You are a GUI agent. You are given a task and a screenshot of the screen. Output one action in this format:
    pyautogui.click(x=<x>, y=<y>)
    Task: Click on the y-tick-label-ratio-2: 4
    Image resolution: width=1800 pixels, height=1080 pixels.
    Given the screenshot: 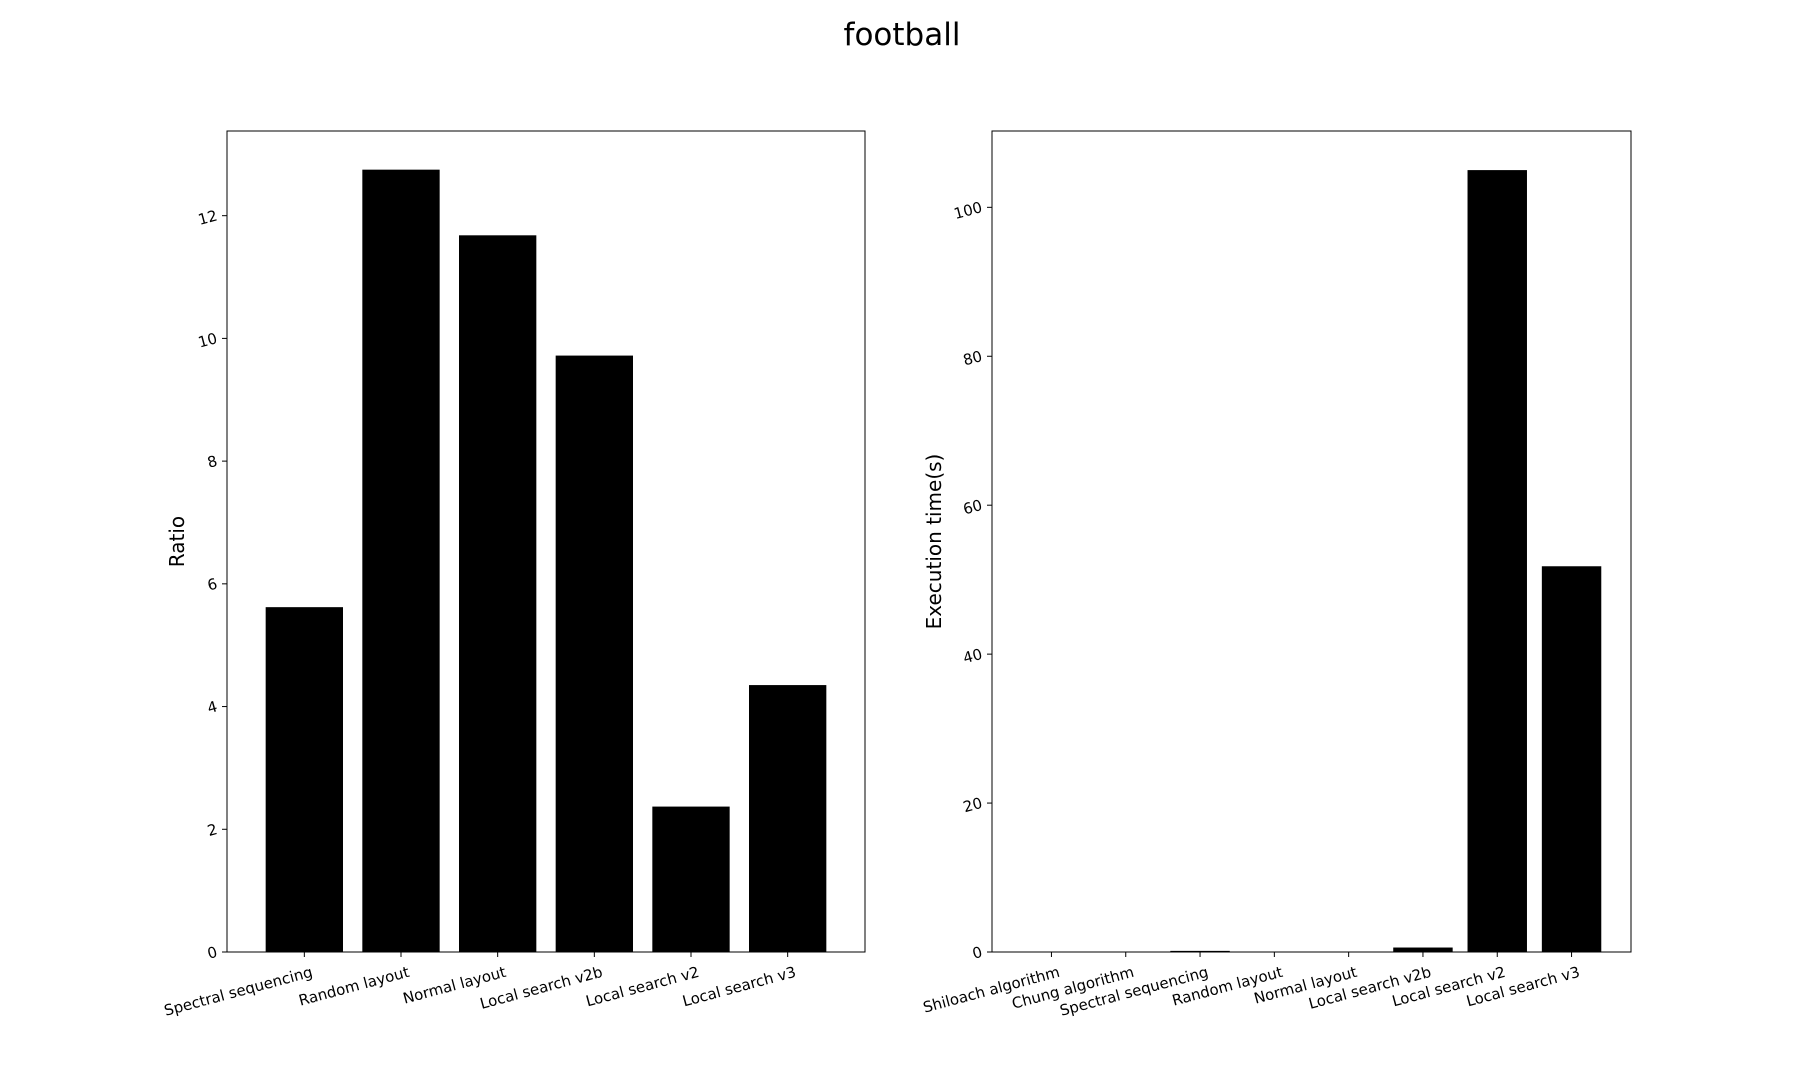 What is the action you would take?
    pyautogui.click(x=212, y=707)
    